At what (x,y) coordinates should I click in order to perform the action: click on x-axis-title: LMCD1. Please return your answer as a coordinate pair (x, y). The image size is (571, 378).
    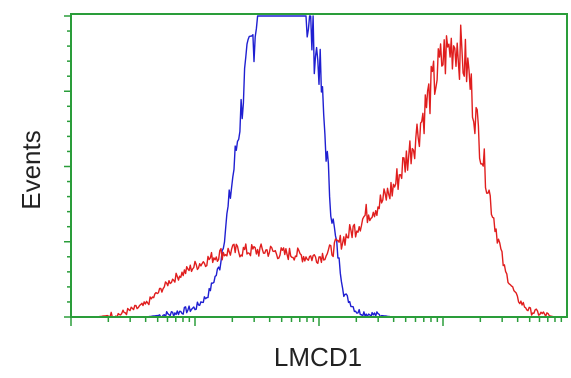
    Looking at the image, I should click on (318, 357).